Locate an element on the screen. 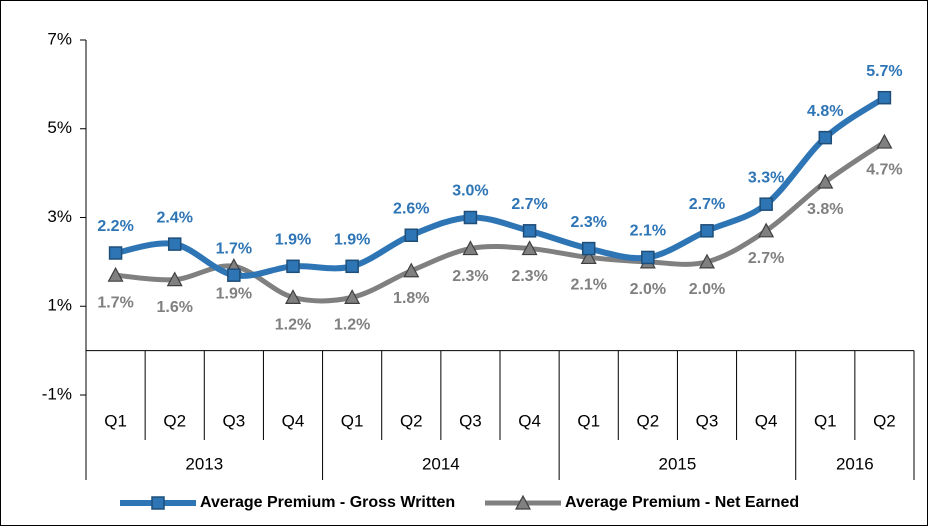 Image resolution: width=928 pixels, height=526 pixels. data-label: 5.7% is located at coordinates (884, 71).